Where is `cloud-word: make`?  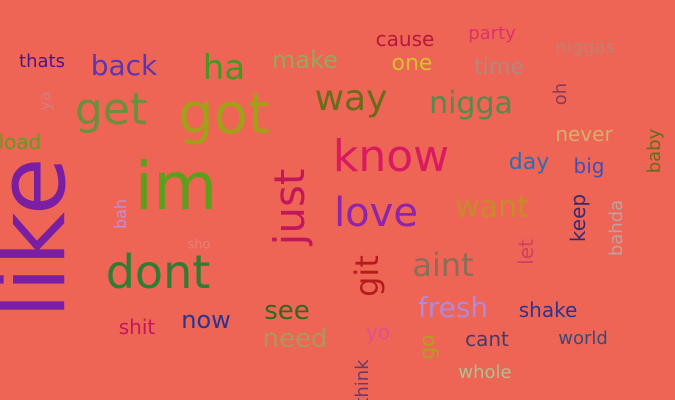
cloud-word: make is located at coordinates (305, 60).